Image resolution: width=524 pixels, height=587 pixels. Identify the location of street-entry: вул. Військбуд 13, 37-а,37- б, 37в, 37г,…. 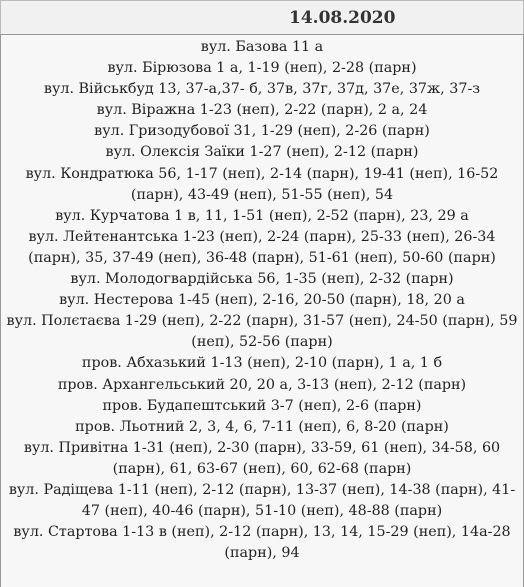
(262, 89).